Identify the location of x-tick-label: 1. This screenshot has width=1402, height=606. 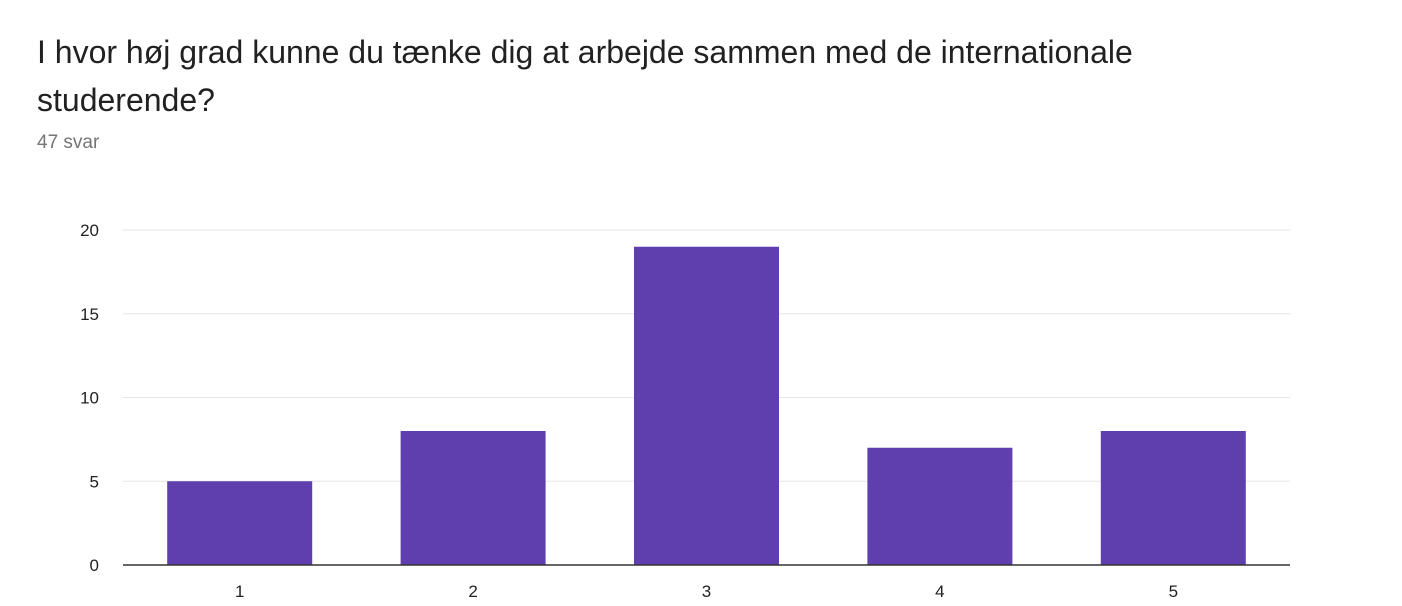
(239, 591).